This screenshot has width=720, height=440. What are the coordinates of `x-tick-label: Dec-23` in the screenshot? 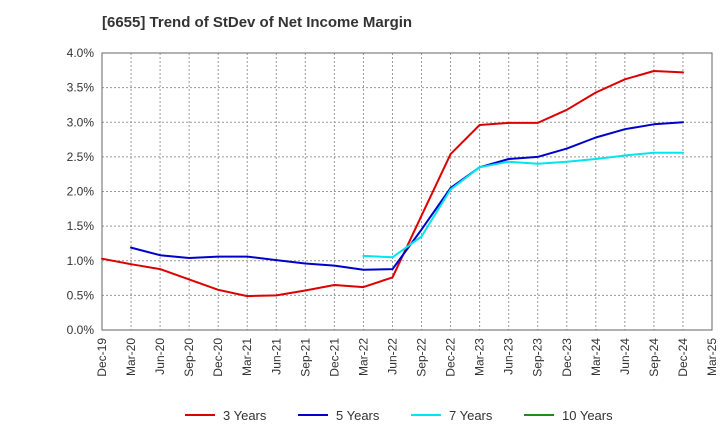 It's located at (567, 357).